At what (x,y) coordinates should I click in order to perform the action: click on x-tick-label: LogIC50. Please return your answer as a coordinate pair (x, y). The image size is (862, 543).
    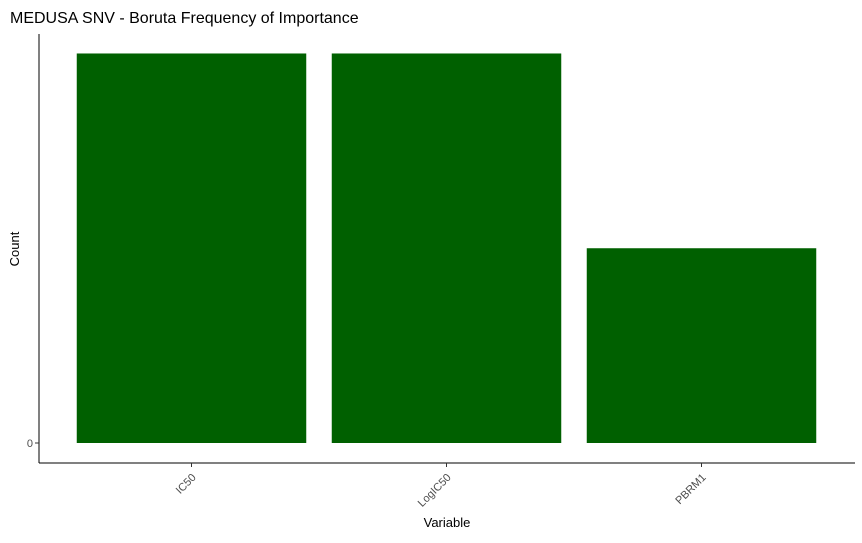
    Looking at the image, I should click on (435, 491).